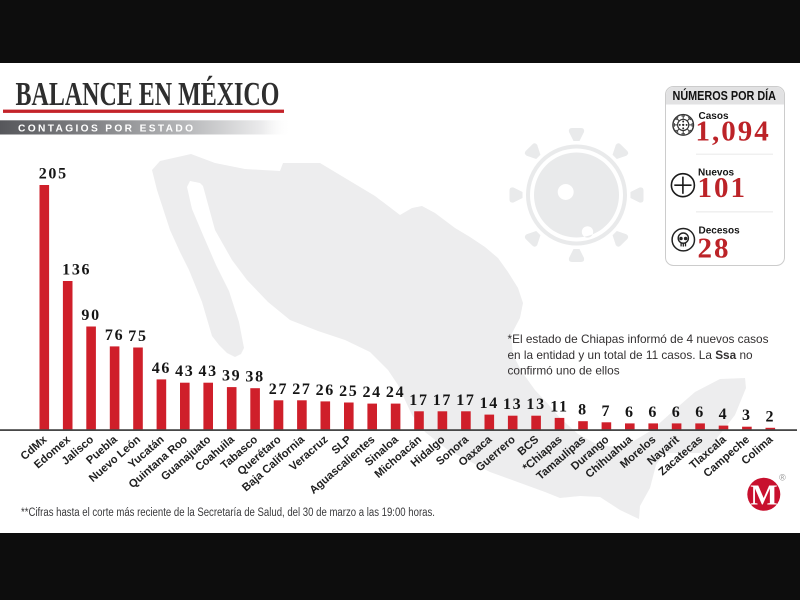 The width and height of the screenshot is (800, 600). Describe the element at coordinates (559, 406) in the screenshot. I see `svg-text: 11` at that location.